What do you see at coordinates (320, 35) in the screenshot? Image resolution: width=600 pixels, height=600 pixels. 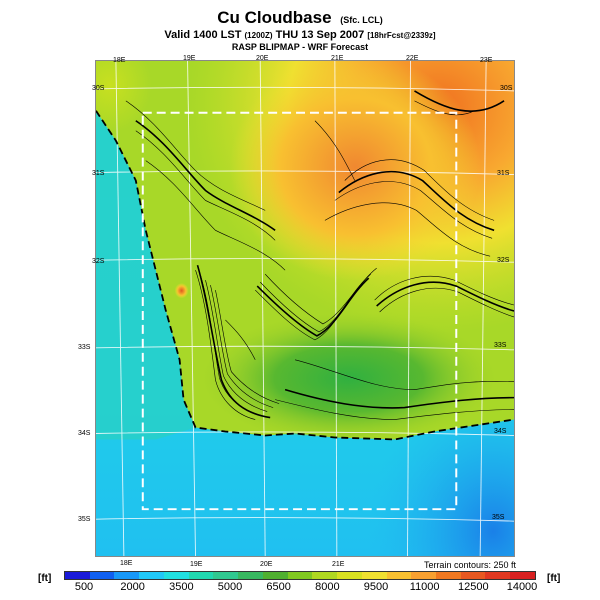 I see `valid-date-text: THU 13 Sep 2007` at bounding box center [320, 35].